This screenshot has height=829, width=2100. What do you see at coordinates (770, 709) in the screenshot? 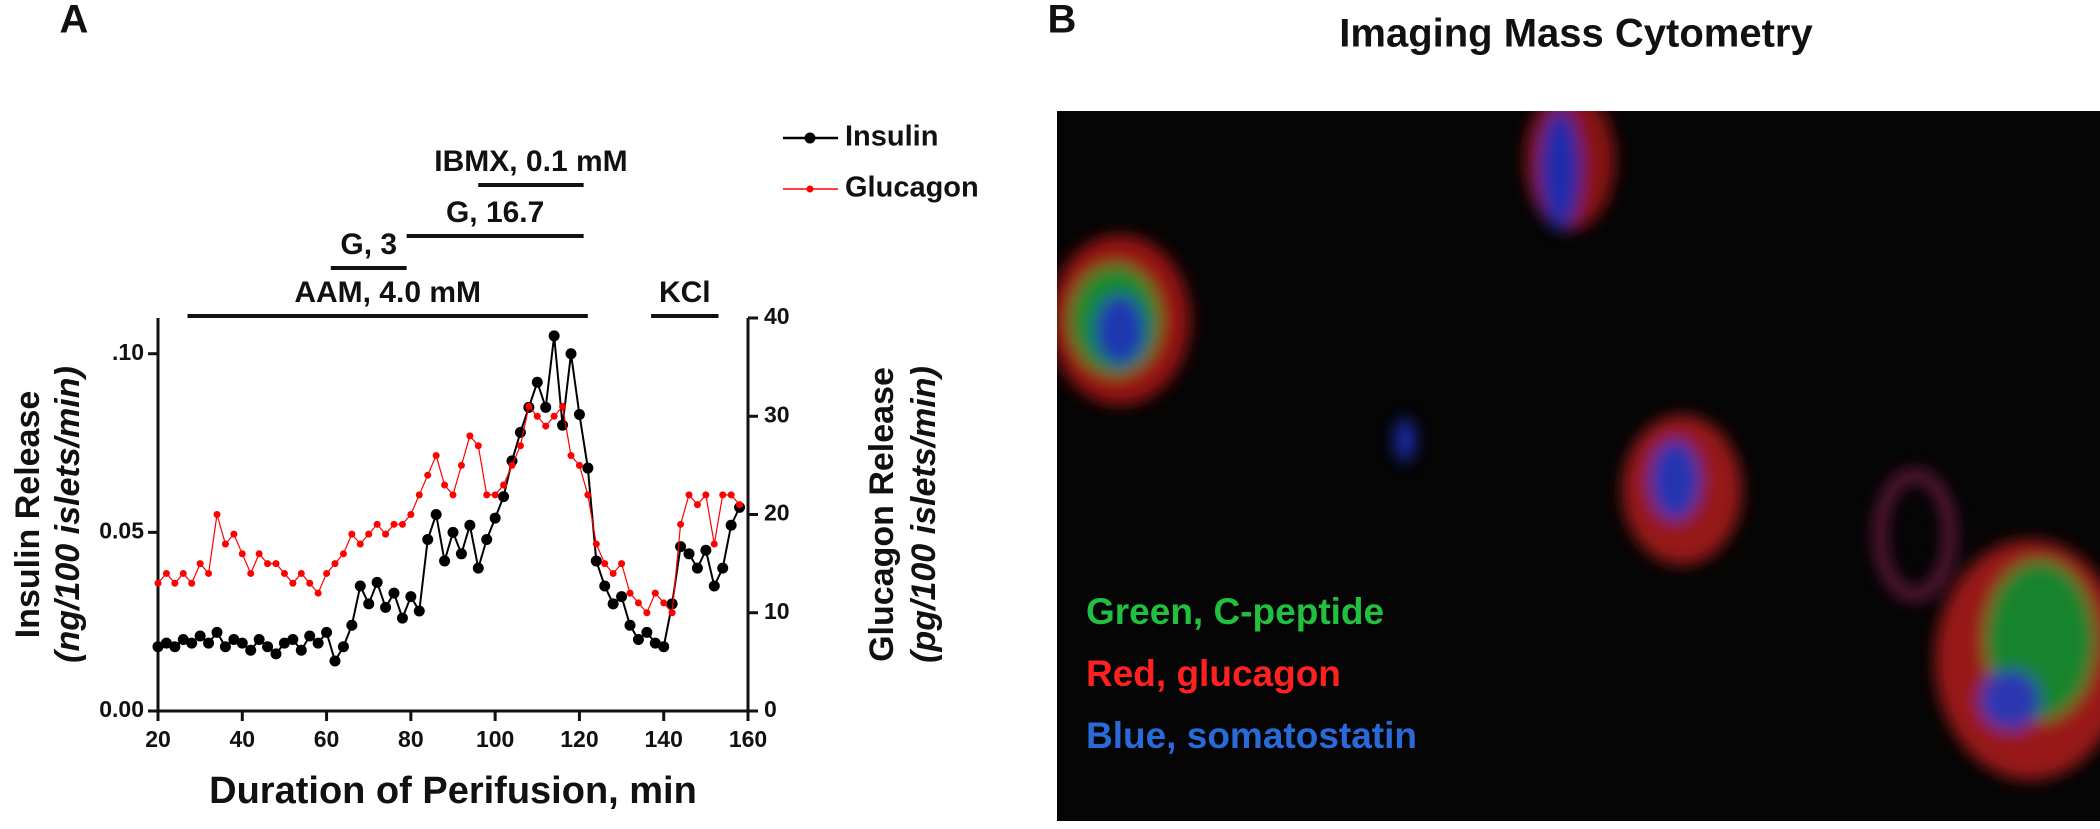
I see `y2-tick-label: 0` at bounding box center [770, 709].